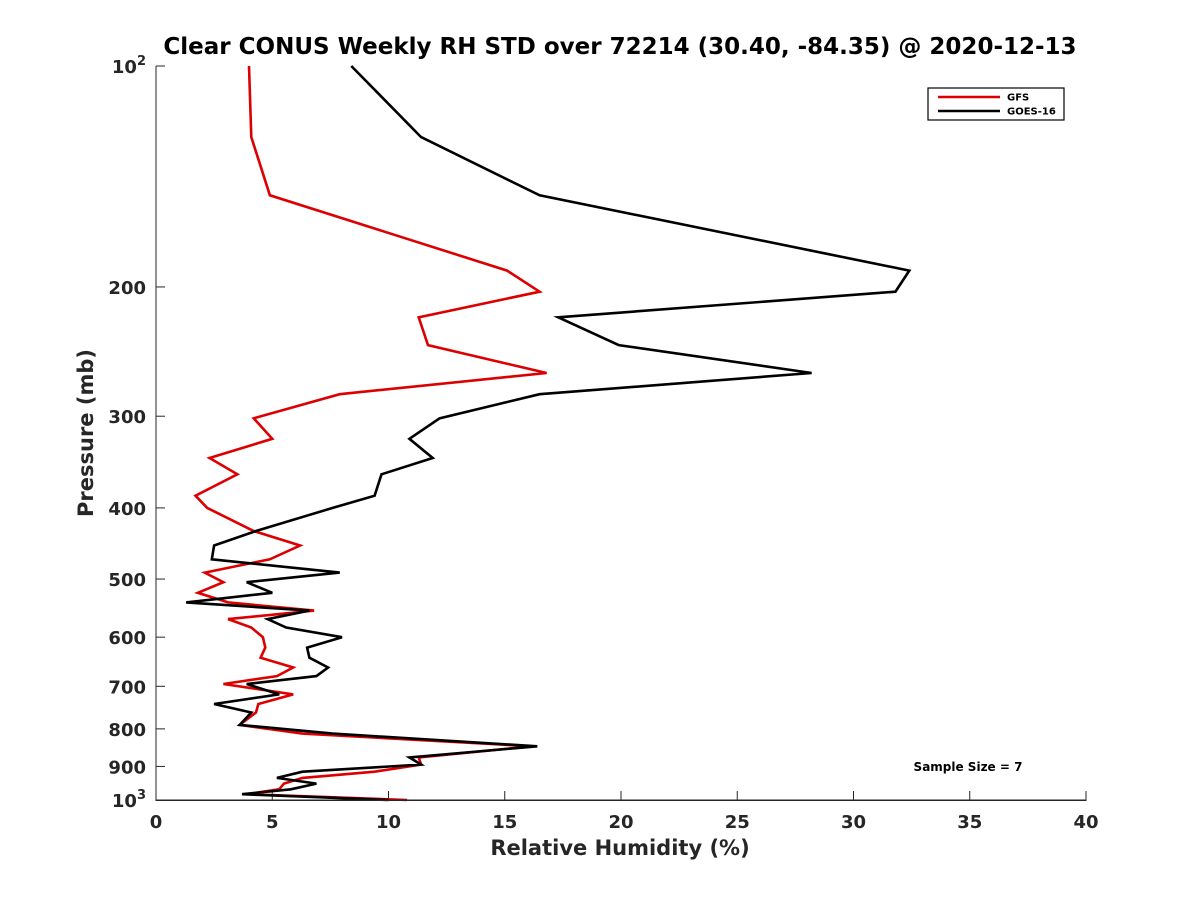 This screenshot has height=900, width=1200. I want to click on x-tick-label: 25, so click(737, 822).